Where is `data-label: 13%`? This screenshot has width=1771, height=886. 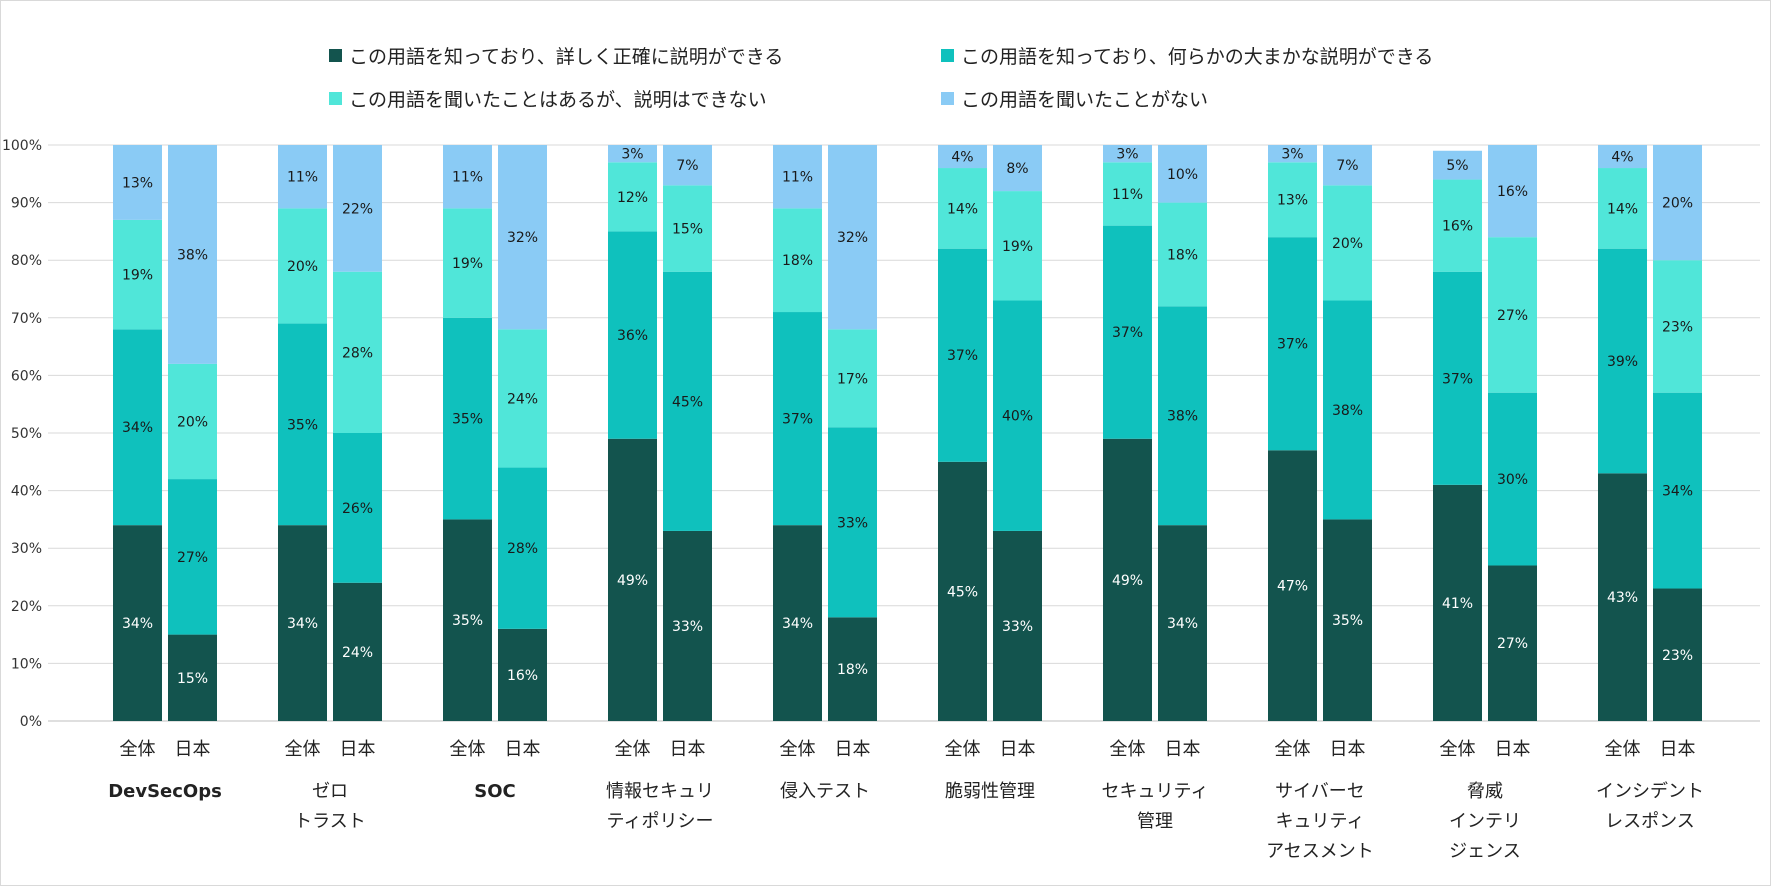 data-label: 13% is located at coordinates (137, 183).